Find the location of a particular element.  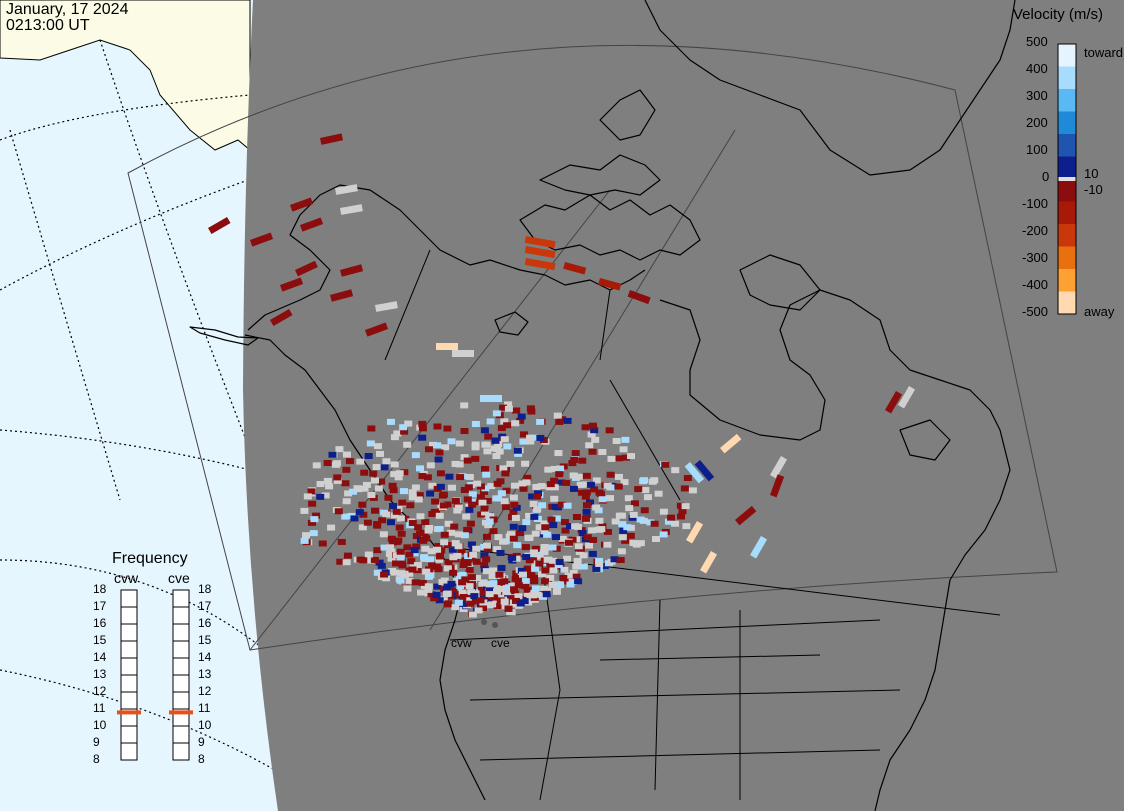

frequency-tick: 11 is located at coordinates (204, 708).